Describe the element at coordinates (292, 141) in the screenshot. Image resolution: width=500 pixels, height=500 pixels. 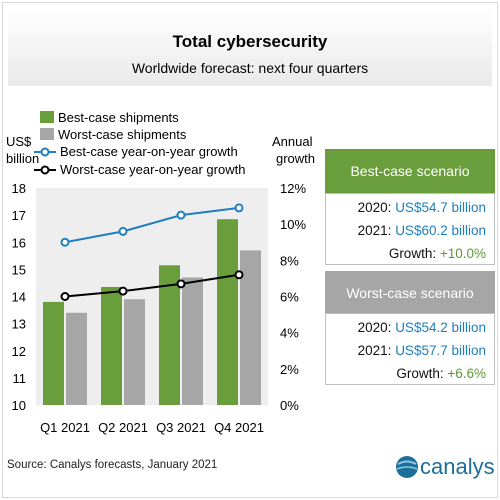
I see `y2-axis-title-line1: Annual` at that location.